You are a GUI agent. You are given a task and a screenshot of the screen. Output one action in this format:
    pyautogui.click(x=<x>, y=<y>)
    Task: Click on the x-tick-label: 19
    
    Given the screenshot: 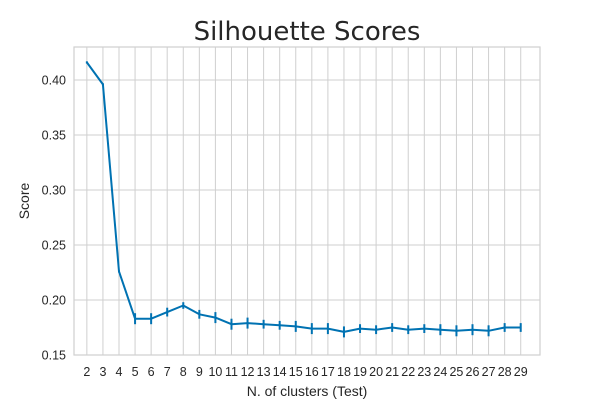 What is the action you would take?
    pyautogui.click(x=360, y=372)
    